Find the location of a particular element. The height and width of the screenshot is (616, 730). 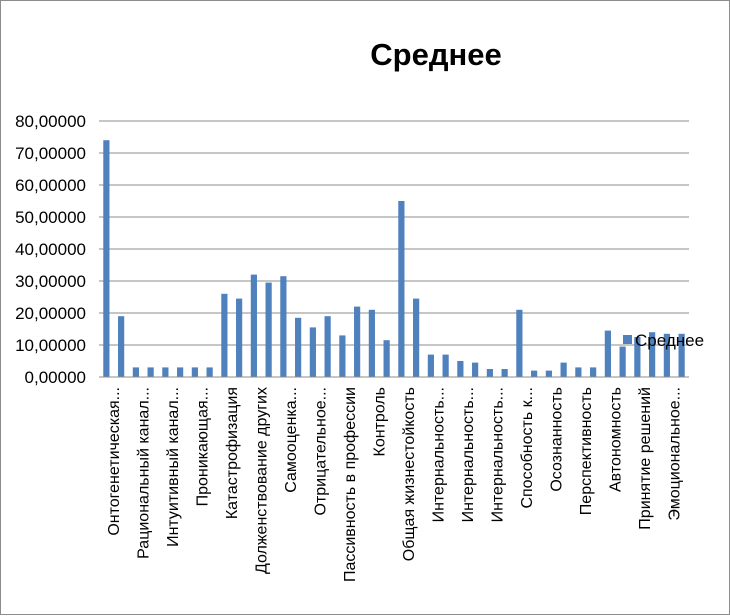

legend-label: Среднее is located at coordinates (669, 340).